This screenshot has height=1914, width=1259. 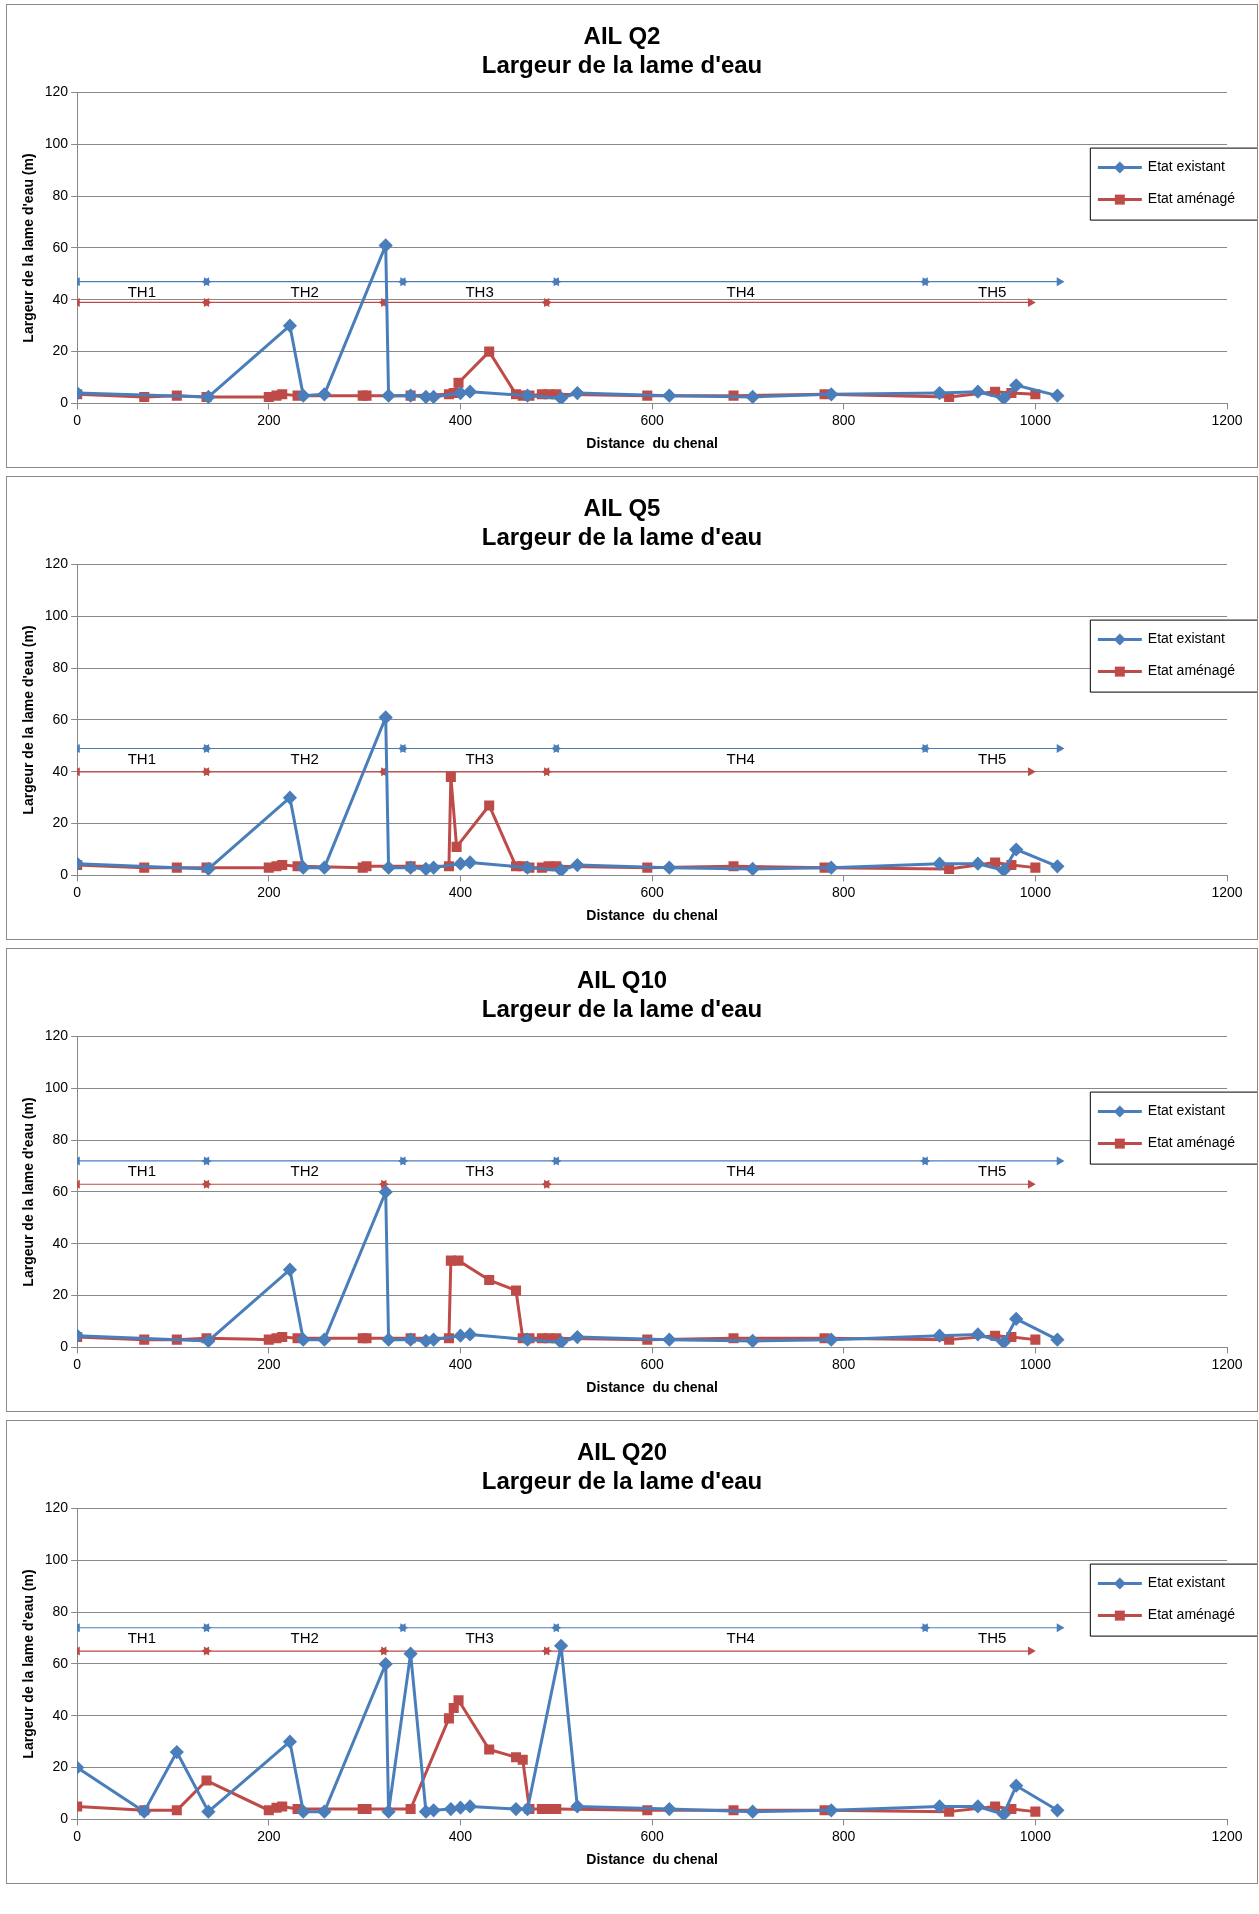 I want to click on chart-title: AIL Q20, so click(x=622, y=1452).